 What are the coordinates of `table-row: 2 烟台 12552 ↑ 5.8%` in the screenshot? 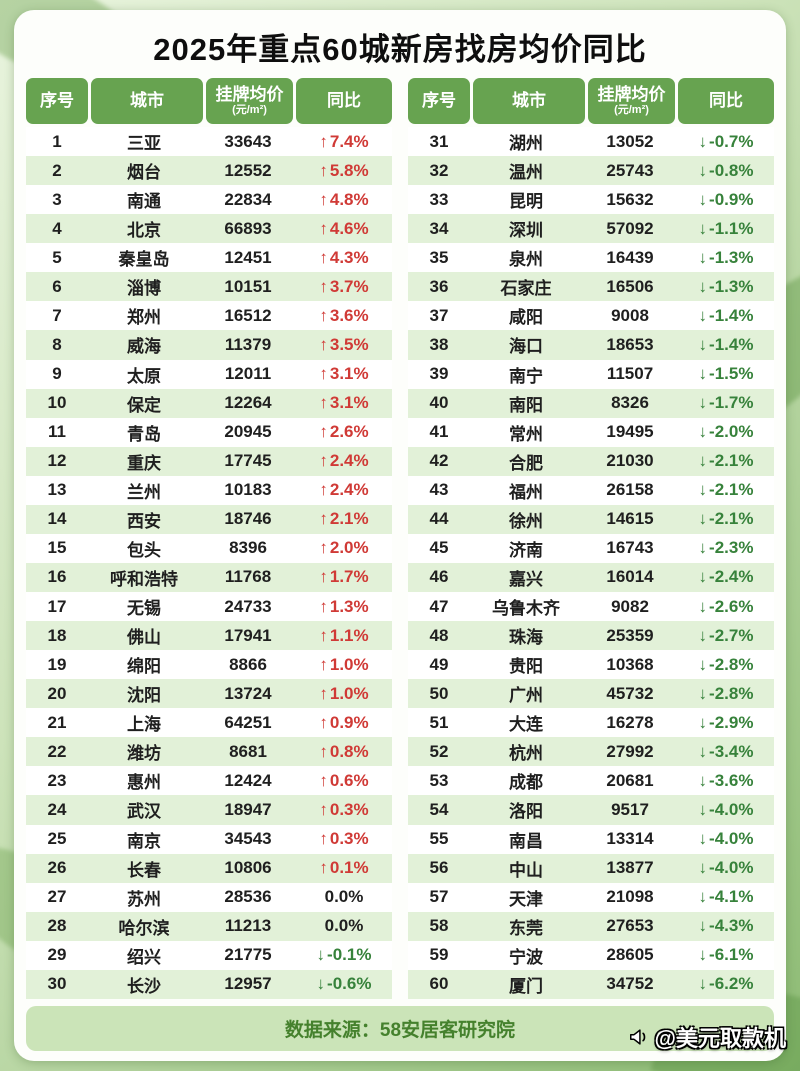 It's located at (209, 171).